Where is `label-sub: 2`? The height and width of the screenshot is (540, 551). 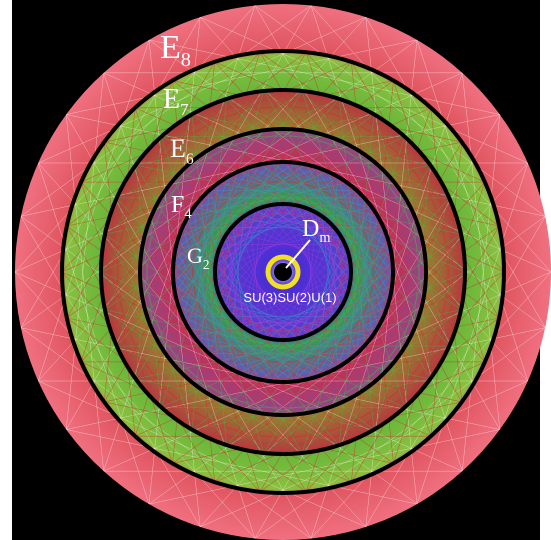
label-sub: 2 is located at coordinates (206, 264).